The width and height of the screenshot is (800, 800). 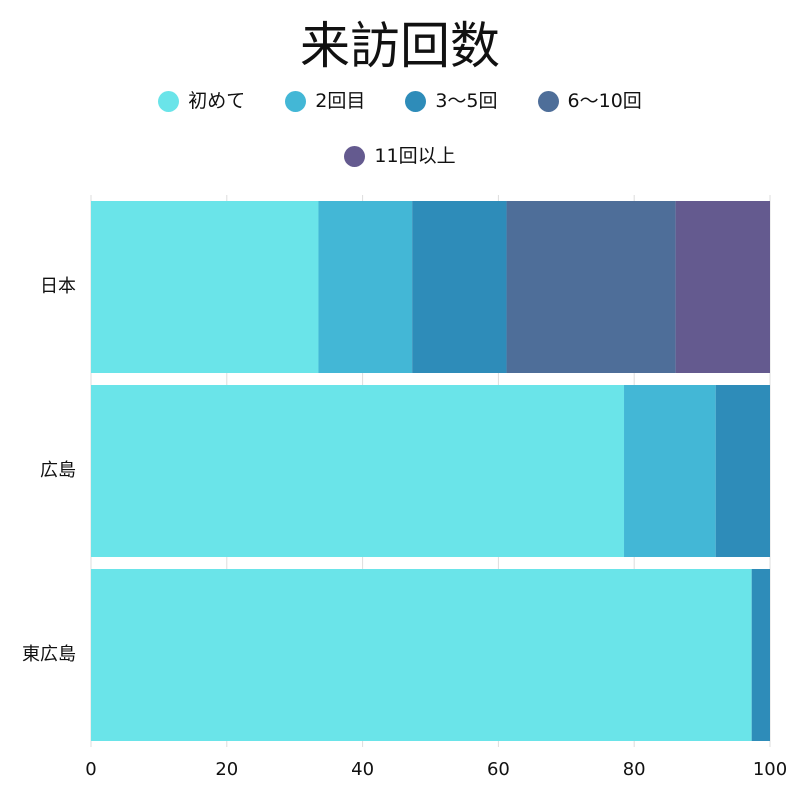 I want to click on legend-item-second-visit: 2回目, so click(x=325, y=101).